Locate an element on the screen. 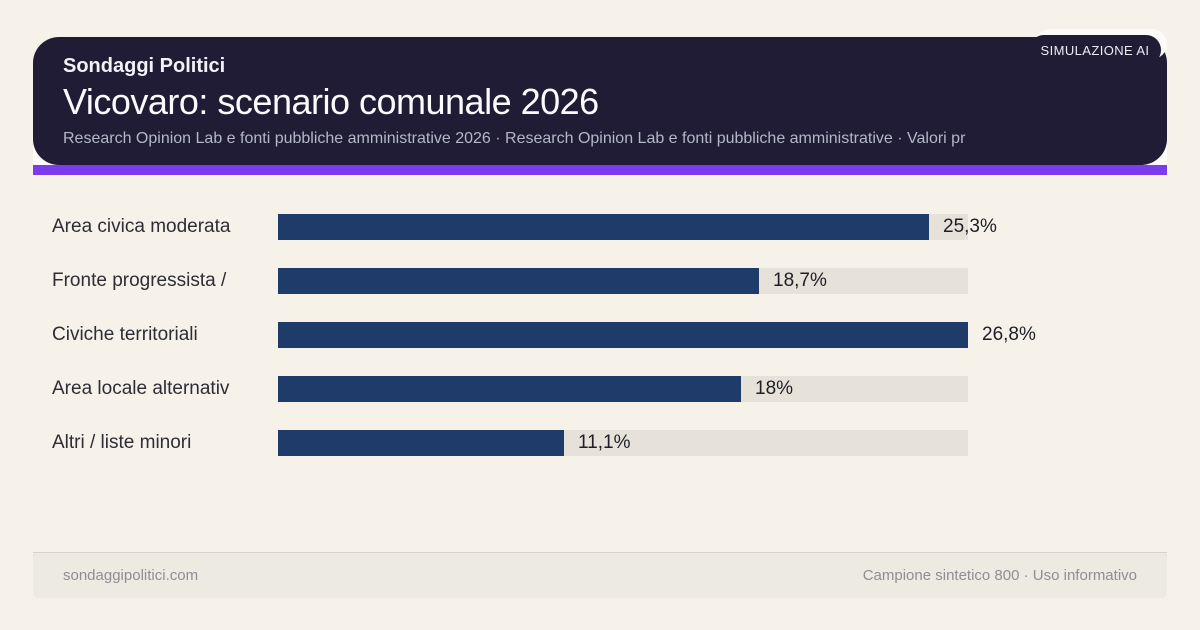  chart-row: Area civica moderata 25,3% is located at coordinates (607, 227).